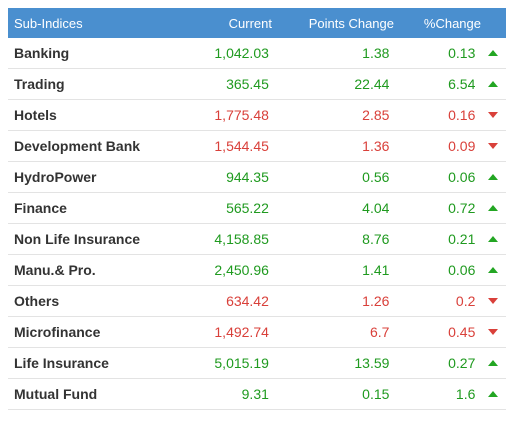 This screenshot has width=521, height=431. I want to click on percent-change-value: 0.16, so click(462, 115).